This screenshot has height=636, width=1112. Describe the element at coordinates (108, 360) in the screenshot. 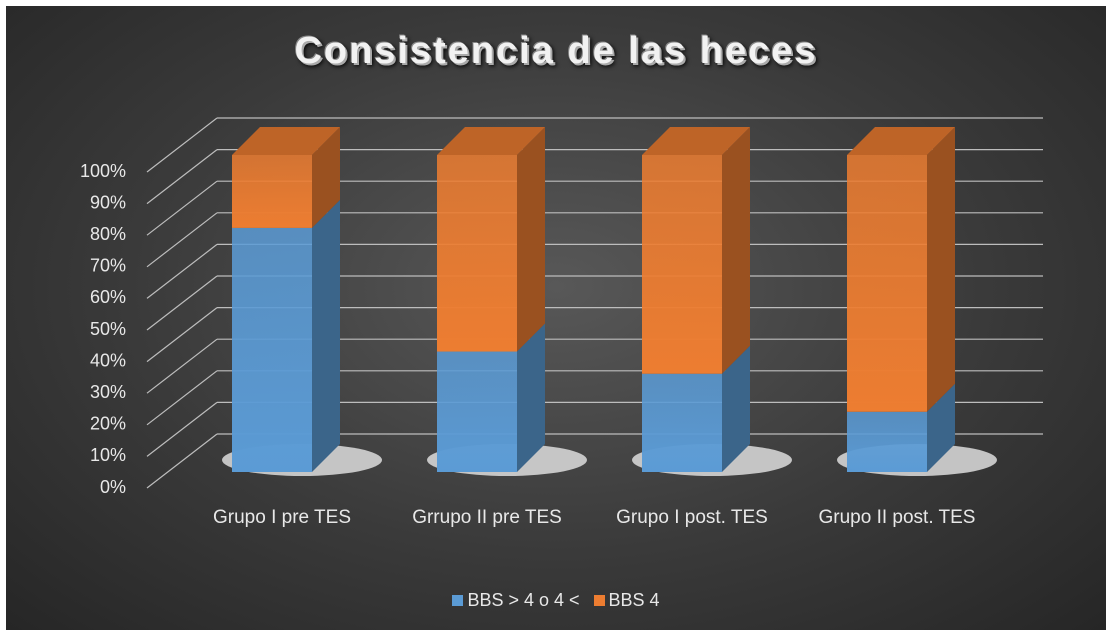

I see `y-tick-label: 40%` at that location.